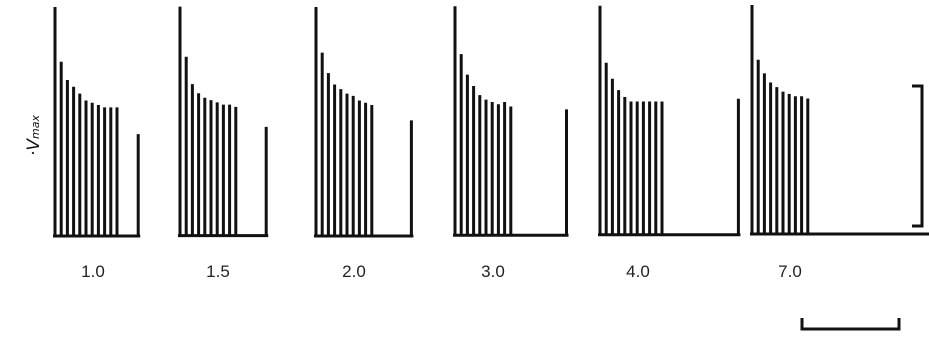 The height and width of the screenshot is (337, 929). Describe the element at coordinates (862, 207) in the screenshot. I see `scale-bars` at that location.